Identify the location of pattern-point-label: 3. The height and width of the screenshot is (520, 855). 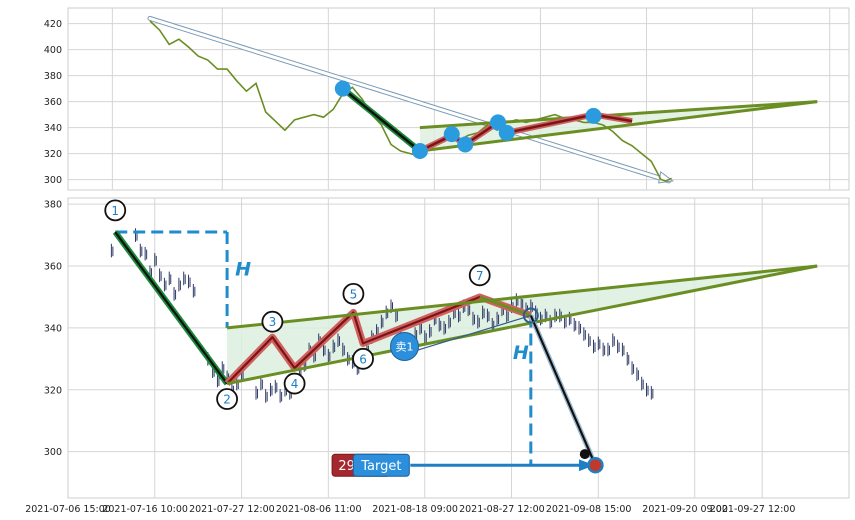
(273, 322).